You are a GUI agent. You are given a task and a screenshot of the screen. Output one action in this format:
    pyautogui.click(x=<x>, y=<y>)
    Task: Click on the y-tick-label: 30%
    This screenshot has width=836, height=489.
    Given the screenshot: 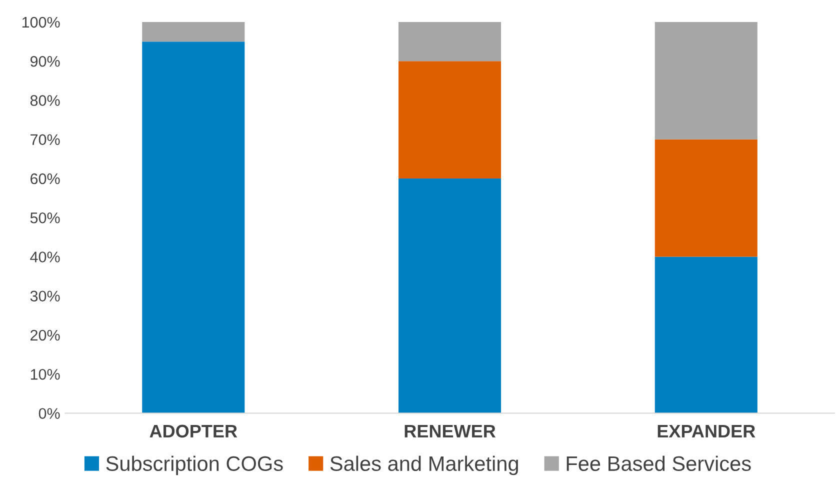 What is the action you would take?
    pyautogui.click(x=45, y=296)
    